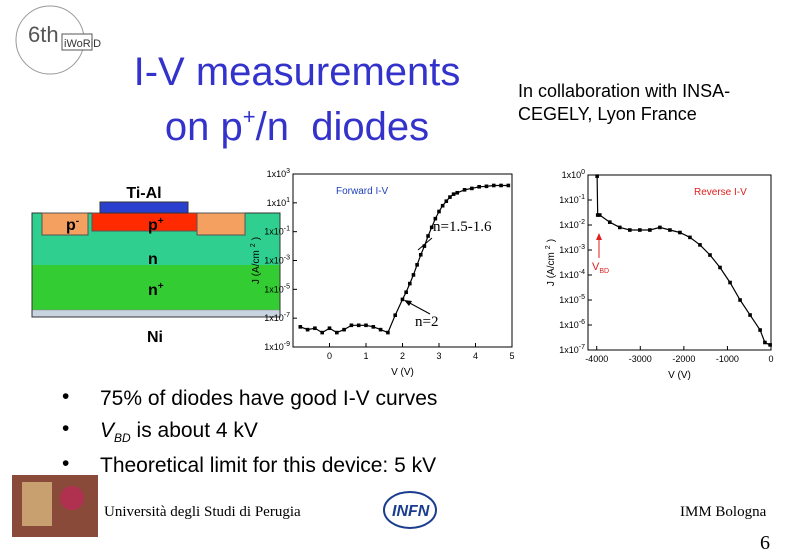  What do you see at coordinates (404, 259) in the screenshot?
I see `series-line` at bounding box center [404, 259].